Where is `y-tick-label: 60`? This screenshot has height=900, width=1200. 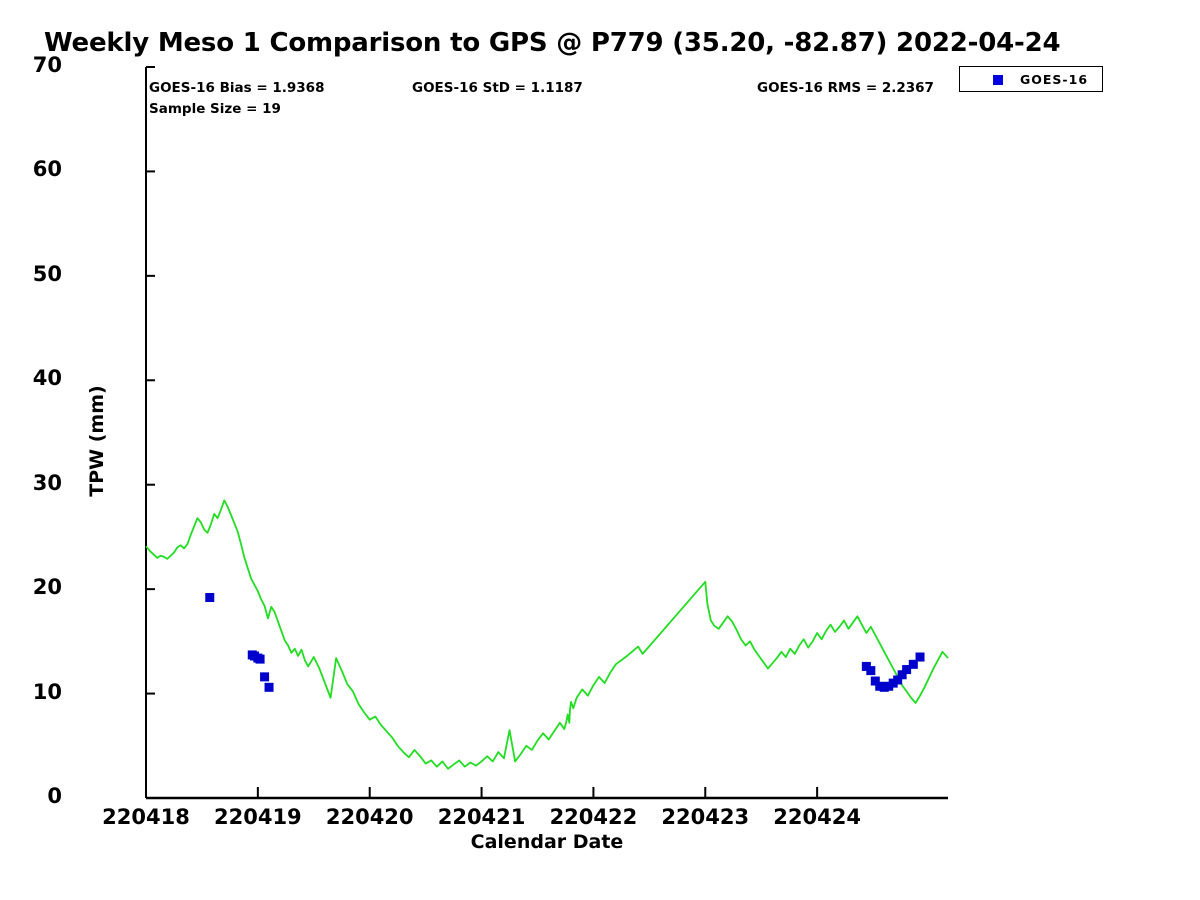
y-tick-label: 60 is located at coordinates (47, 169).